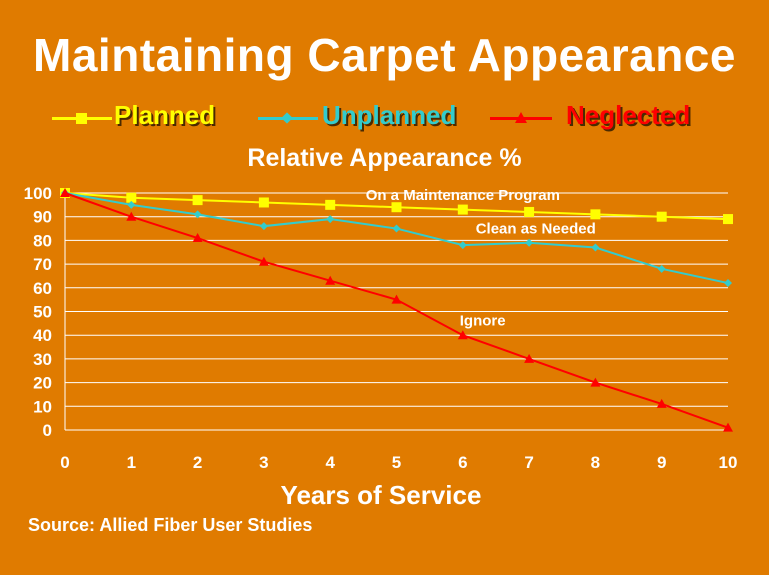 The image size is (769, 575). I want to click on legend-item-neglected: Neglected, so click(605, 118).